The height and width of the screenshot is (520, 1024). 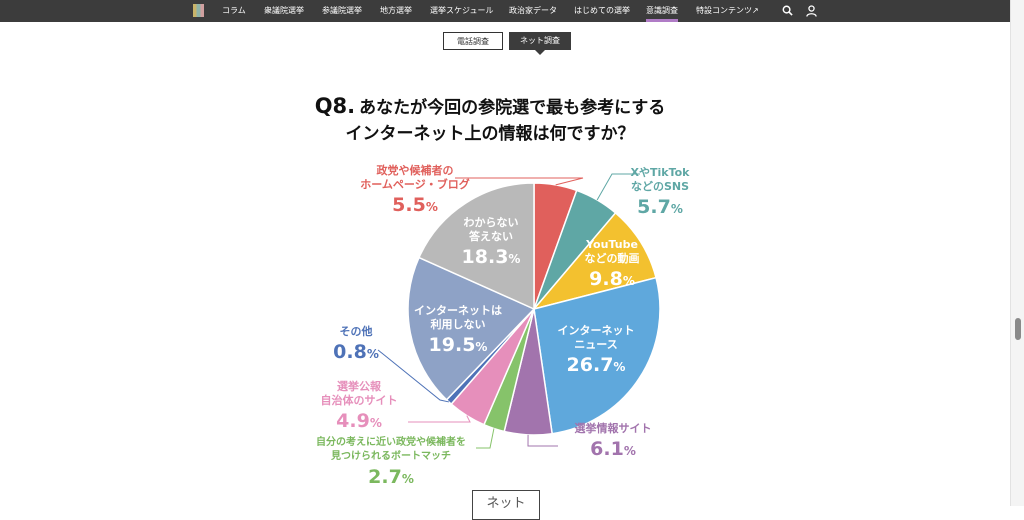 I want to click on nav-item-special-content-label: 特設コンテンツ, so click(x=724, y=10).